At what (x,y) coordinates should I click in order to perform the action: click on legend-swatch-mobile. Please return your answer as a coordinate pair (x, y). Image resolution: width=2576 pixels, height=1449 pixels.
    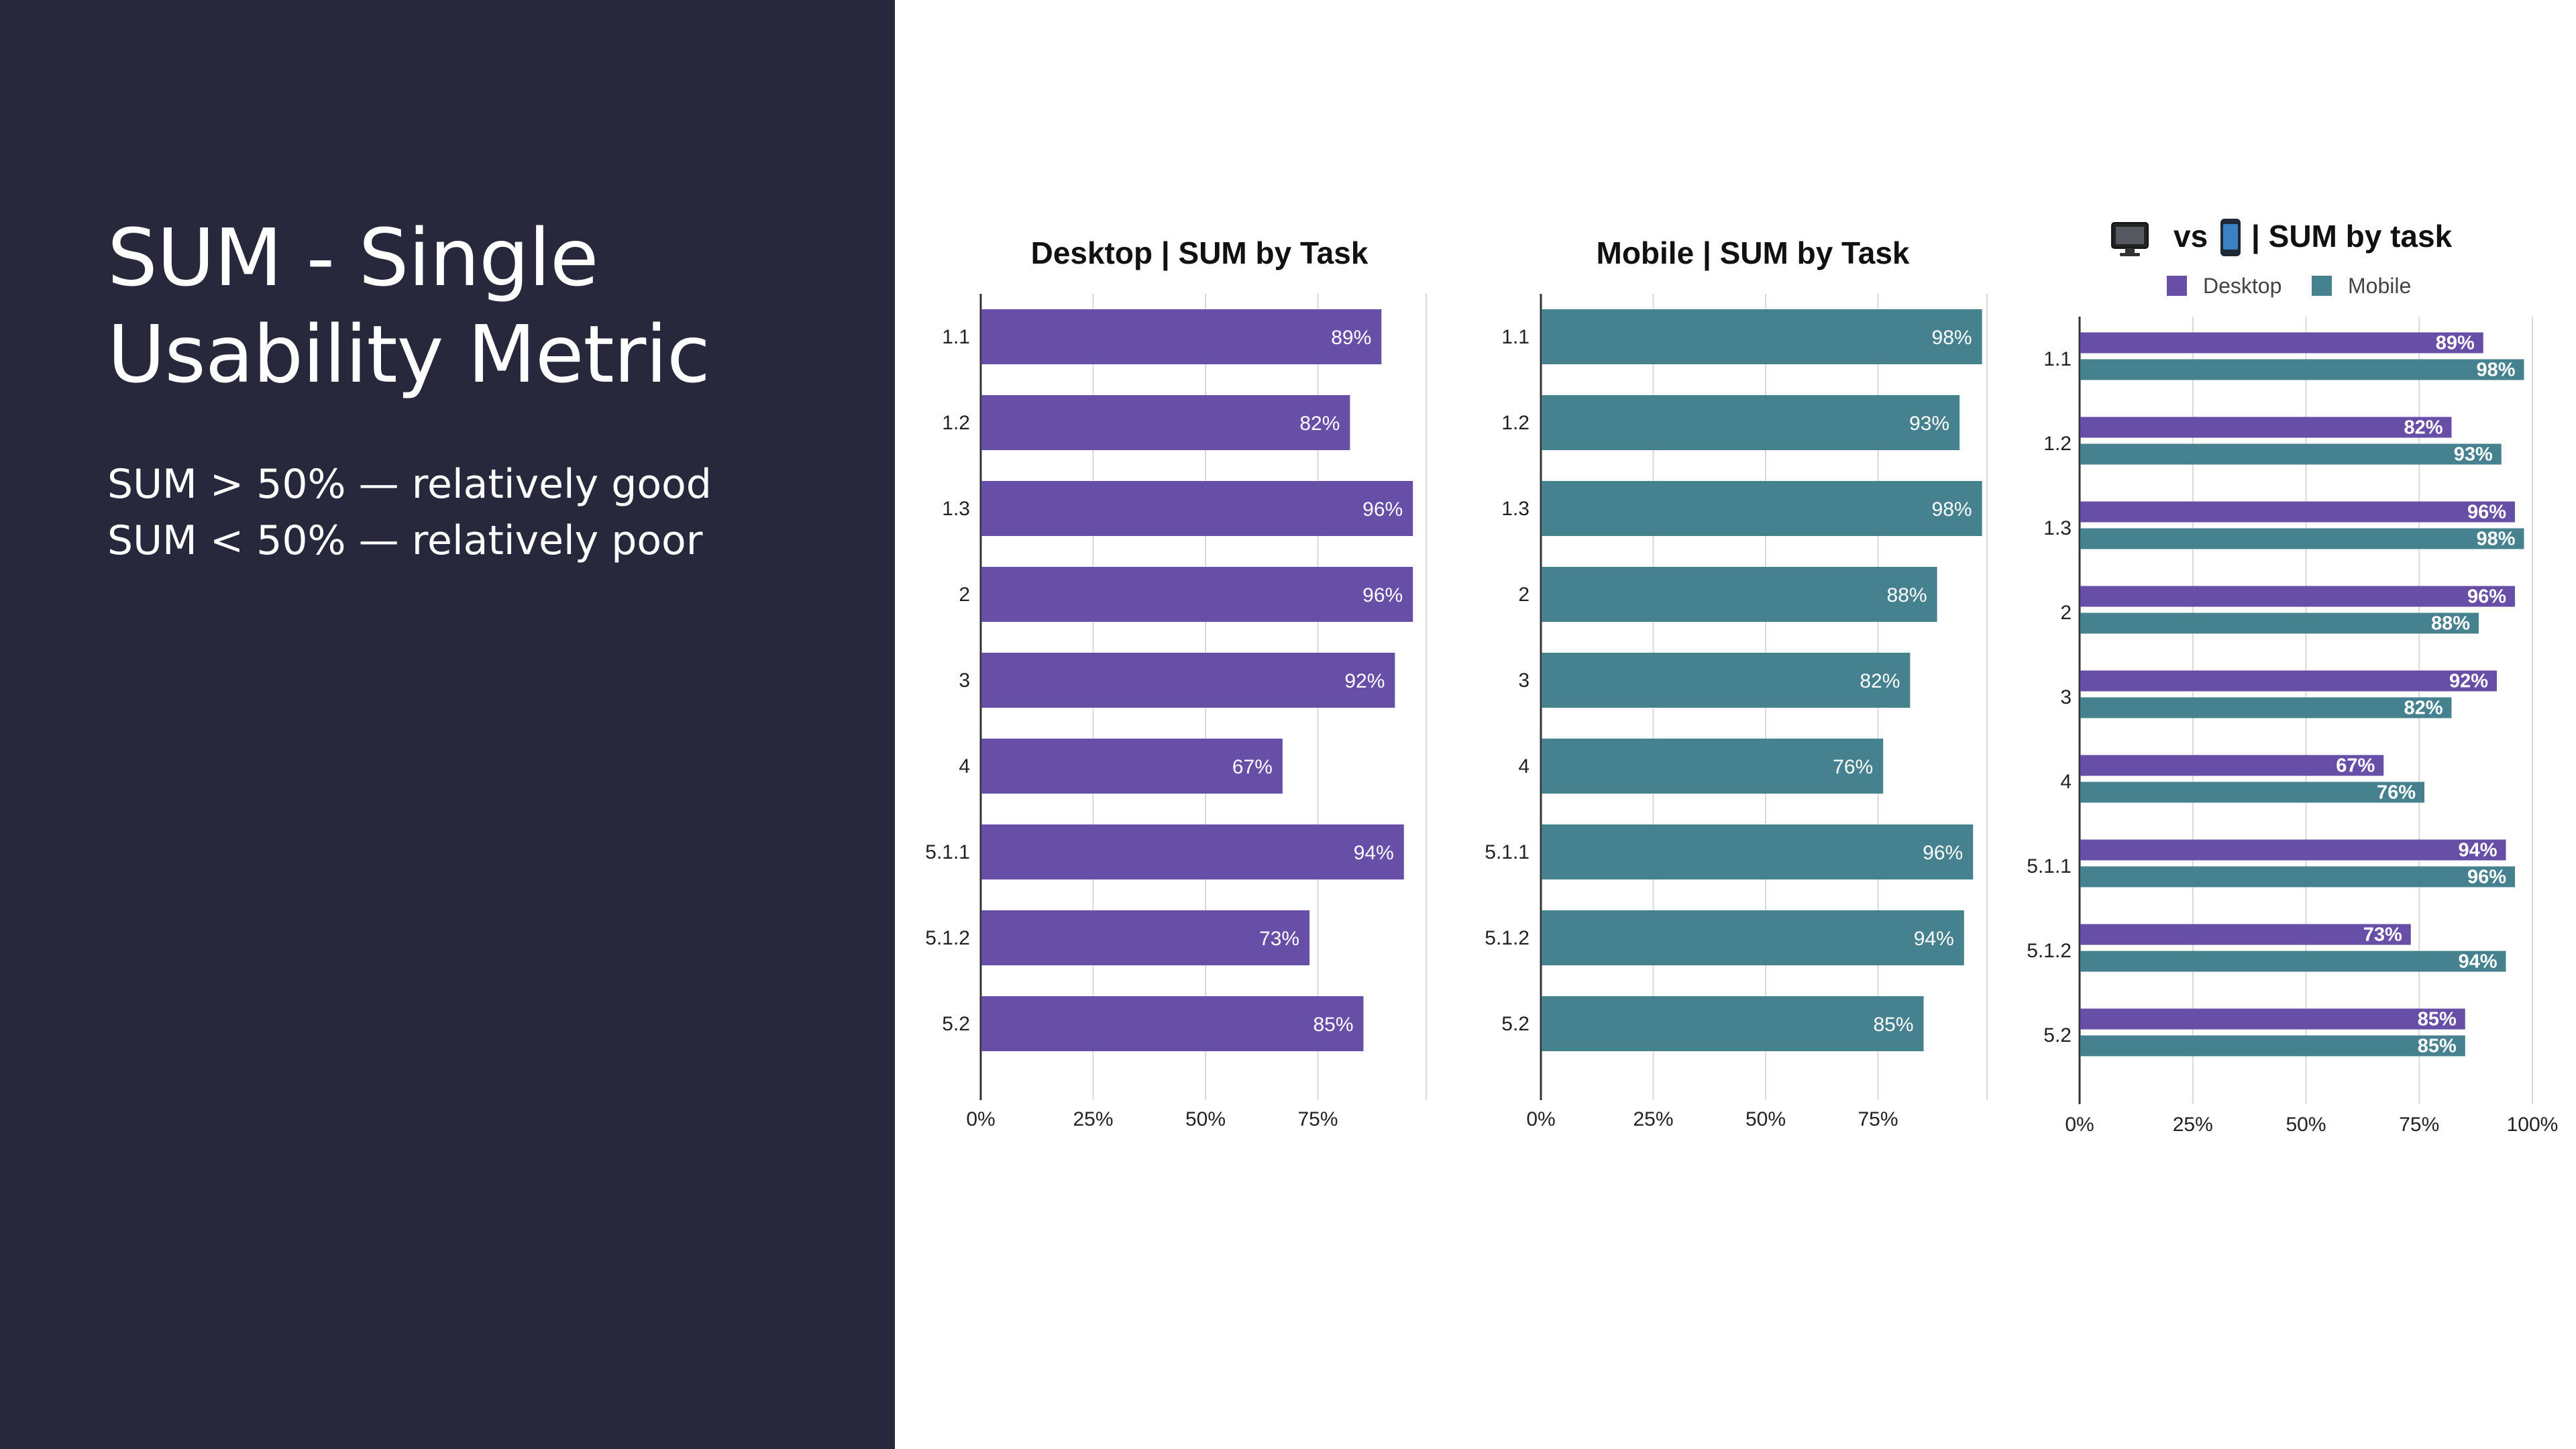
    Looking at the image, I should click on (2322, 286).